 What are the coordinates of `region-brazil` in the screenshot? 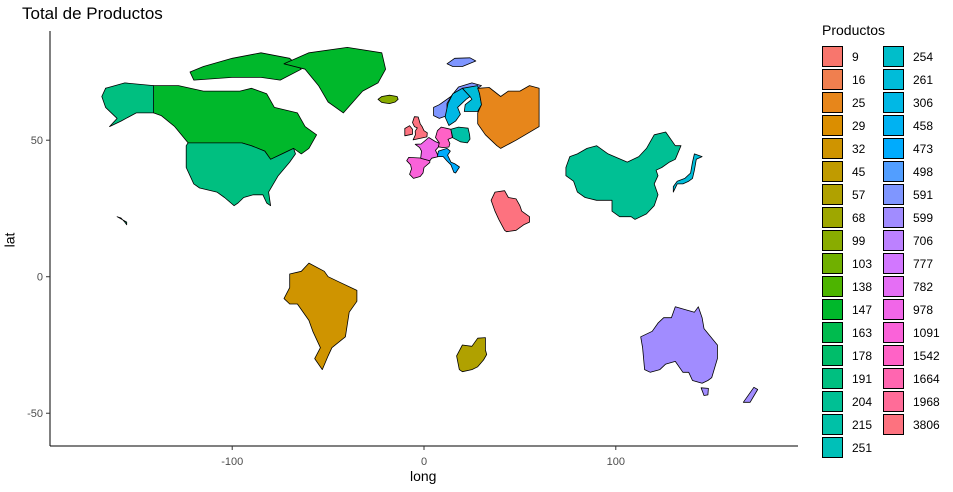 It's located at (320, 316).